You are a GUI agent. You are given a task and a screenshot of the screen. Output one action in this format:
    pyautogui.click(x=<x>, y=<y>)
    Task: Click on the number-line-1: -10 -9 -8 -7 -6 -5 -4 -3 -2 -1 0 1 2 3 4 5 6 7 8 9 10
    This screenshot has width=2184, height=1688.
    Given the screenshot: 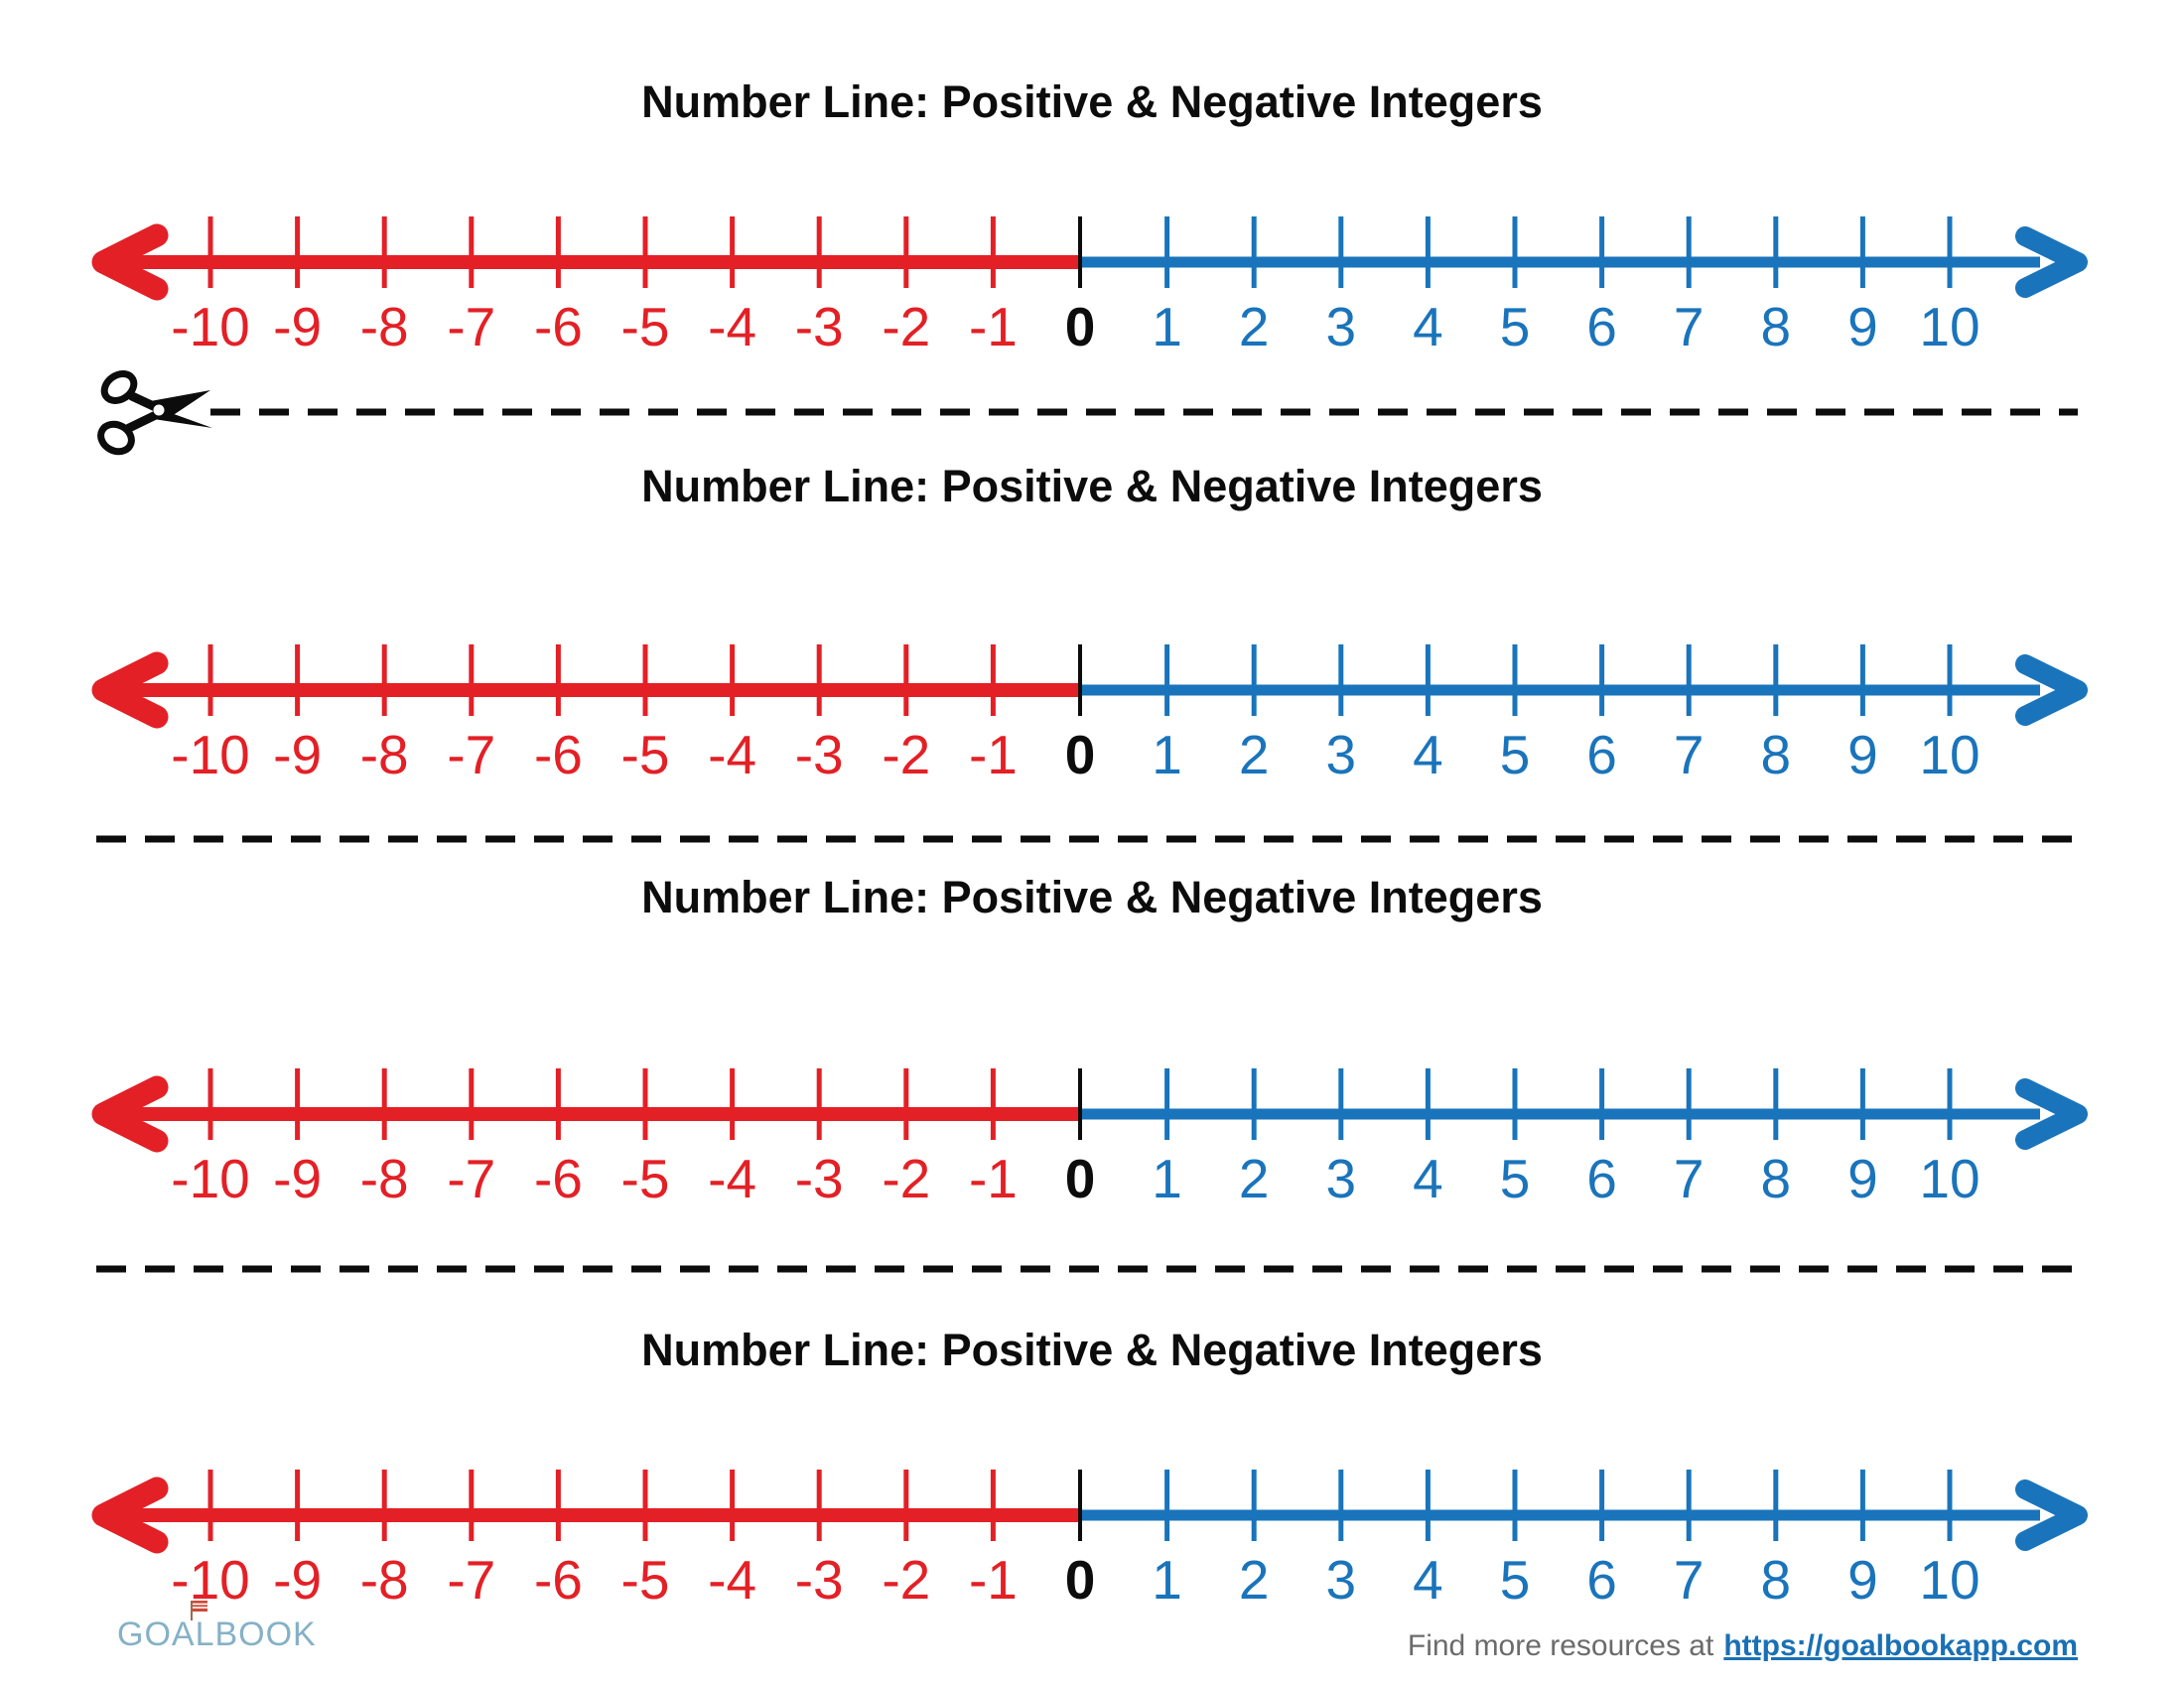 What is the action you would take?
    pyautogui.click(x=1089, y=286)
    